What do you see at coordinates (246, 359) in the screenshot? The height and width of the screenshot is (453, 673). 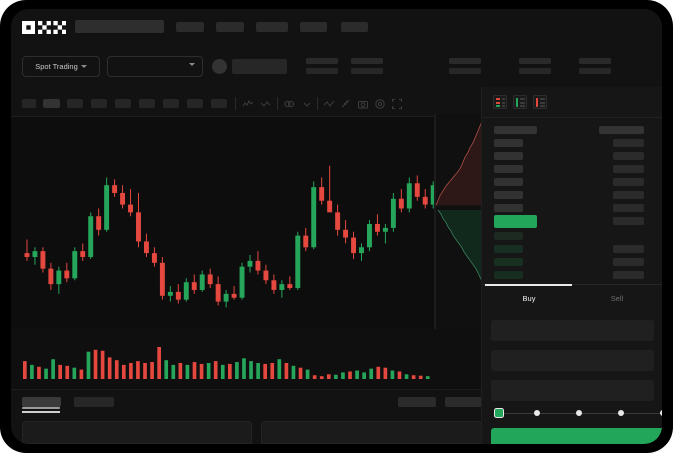 I see `volume-histogram` at bounding box center [246, 359].